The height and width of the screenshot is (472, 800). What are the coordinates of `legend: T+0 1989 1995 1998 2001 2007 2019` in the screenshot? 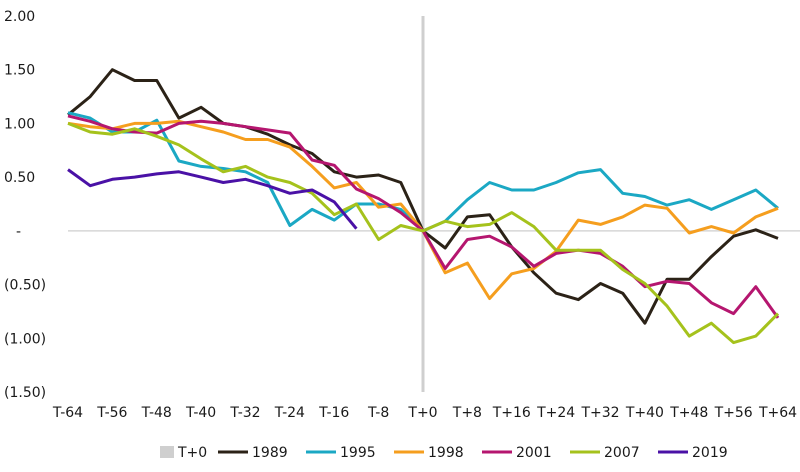 It's located at (444, 453).